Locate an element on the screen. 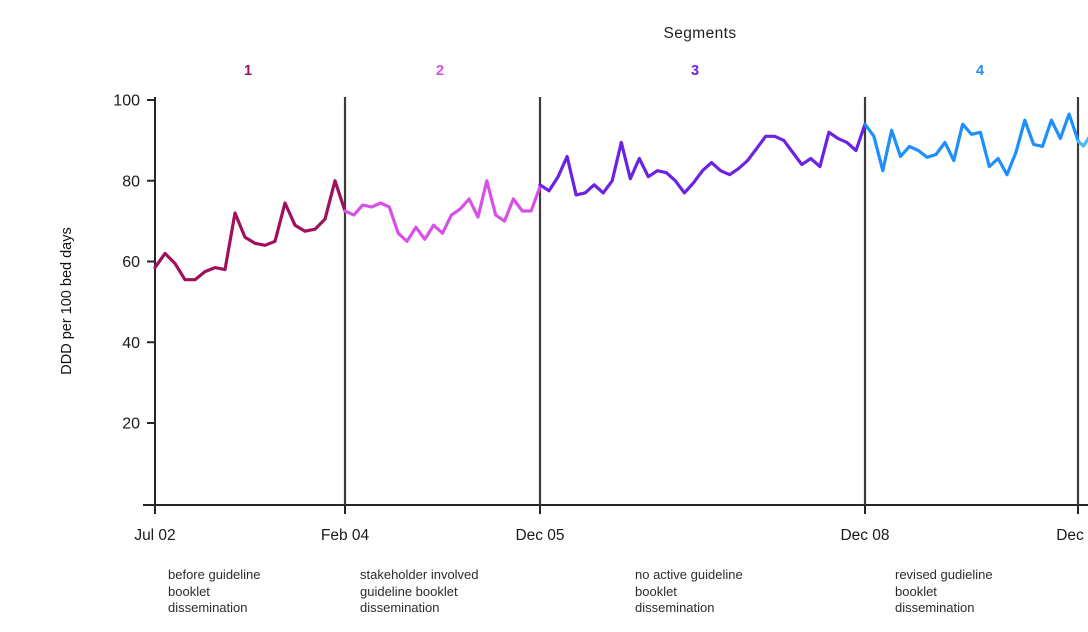 The image size is (1088, 632). y-tick-label: 60 is located at coordinates (131, 262).